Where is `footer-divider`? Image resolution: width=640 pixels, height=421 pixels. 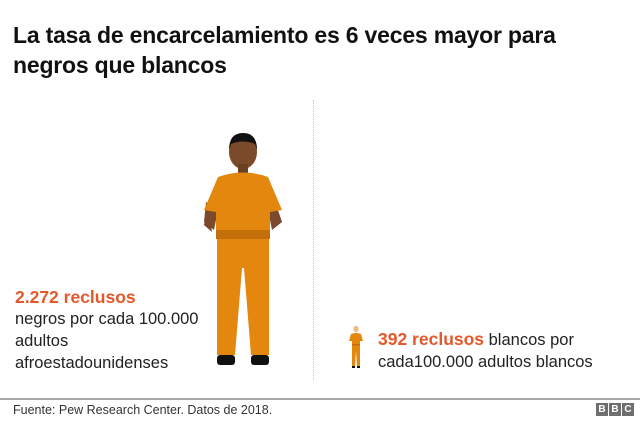 footer-divider is located at coordinates (320, 399).